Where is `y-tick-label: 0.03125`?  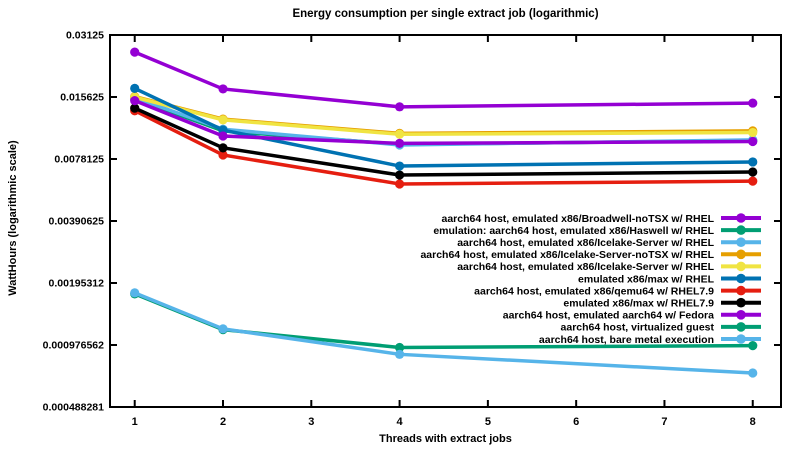 y-tick-label: 0.03125 is located at coordinates (85, 36).